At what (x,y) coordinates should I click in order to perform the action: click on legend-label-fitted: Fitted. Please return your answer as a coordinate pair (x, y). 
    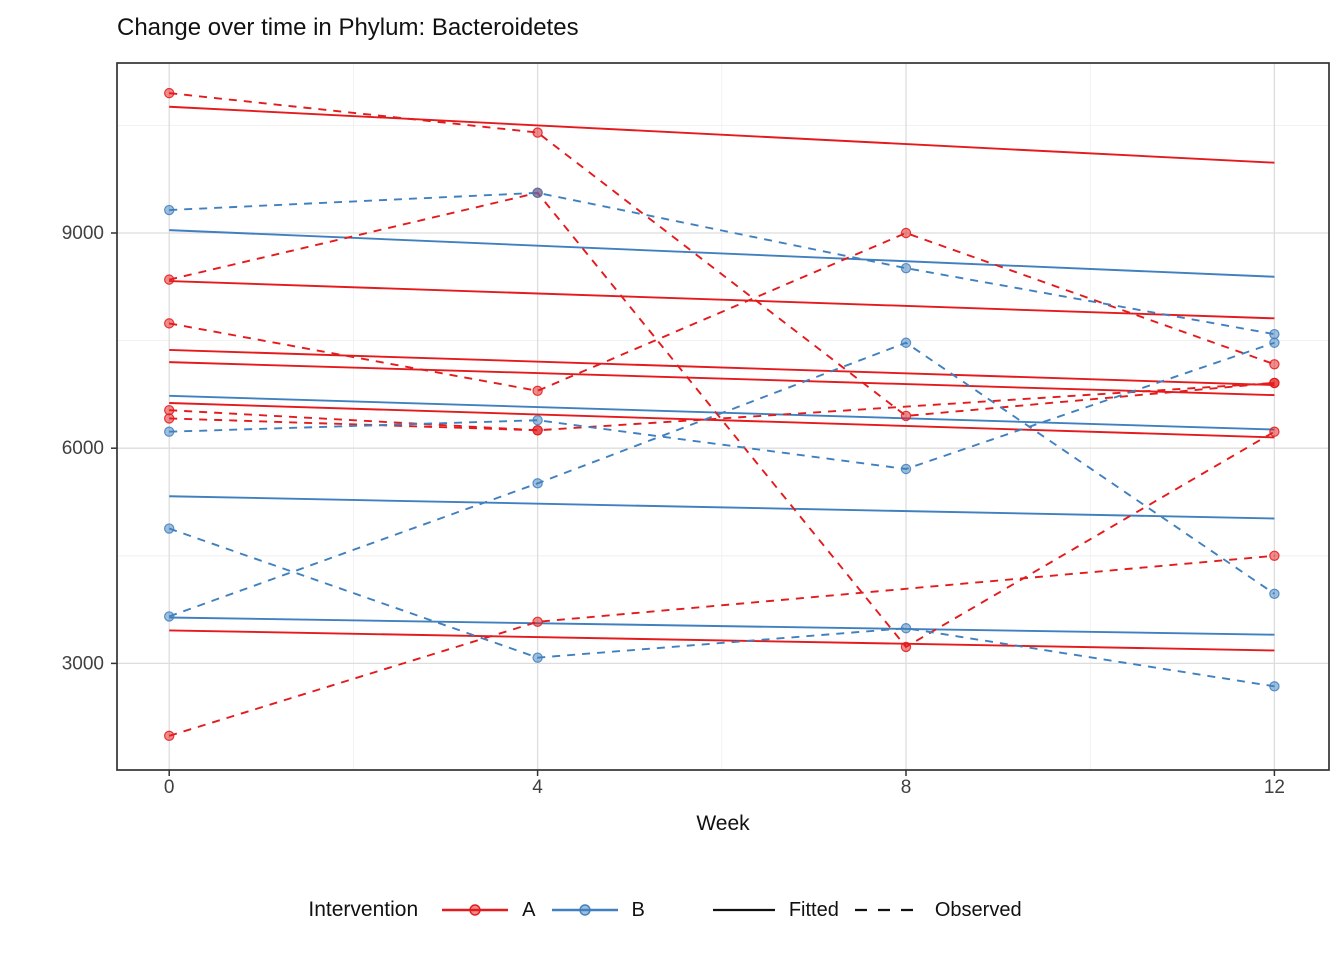
    Looking at the image, I should click on (813, 909).